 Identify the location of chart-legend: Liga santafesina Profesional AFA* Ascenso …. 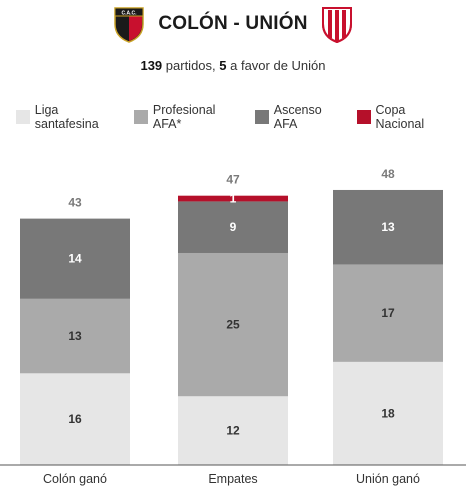
(241, 117).